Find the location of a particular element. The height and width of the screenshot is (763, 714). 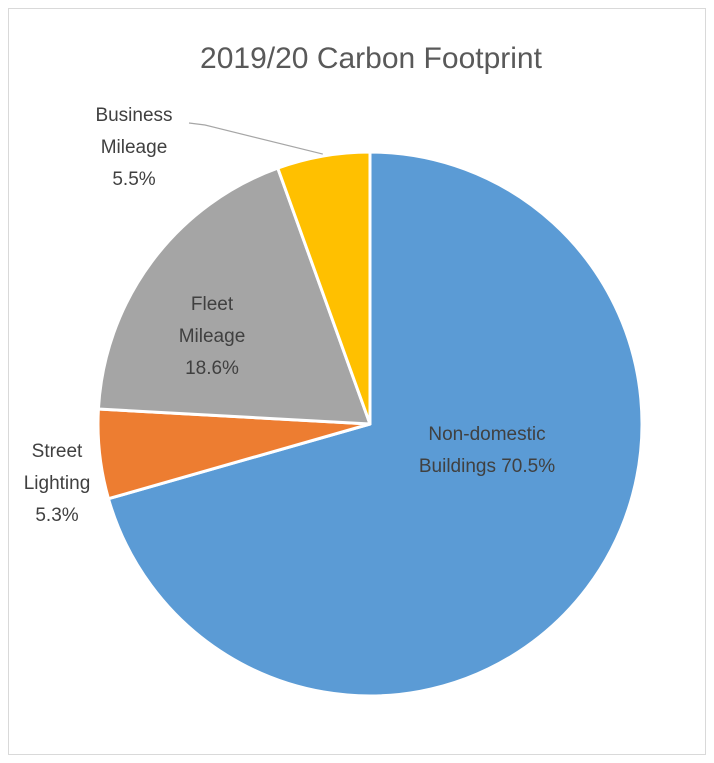

pie-slice-business-mileage is located at coordinates (324, 288).